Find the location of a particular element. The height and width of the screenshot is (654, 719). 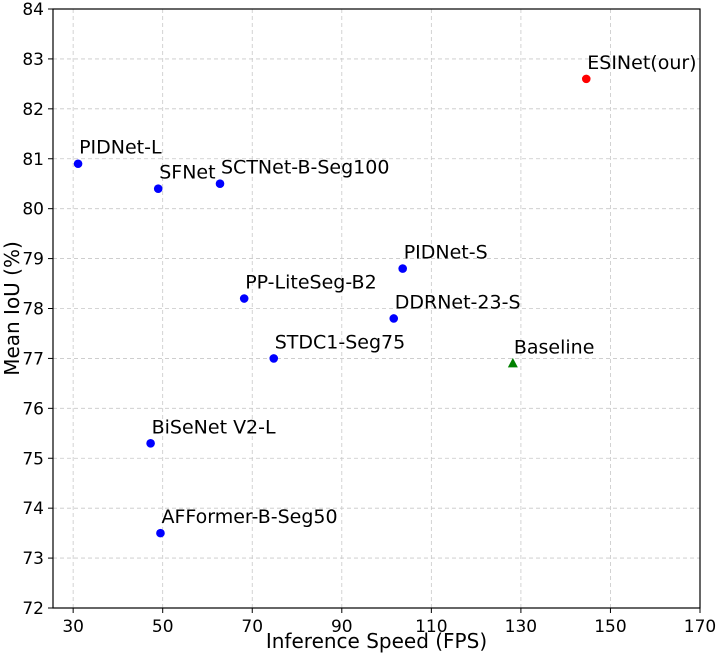

point-ddrnet-23-s is located at coordinates (394, 318).